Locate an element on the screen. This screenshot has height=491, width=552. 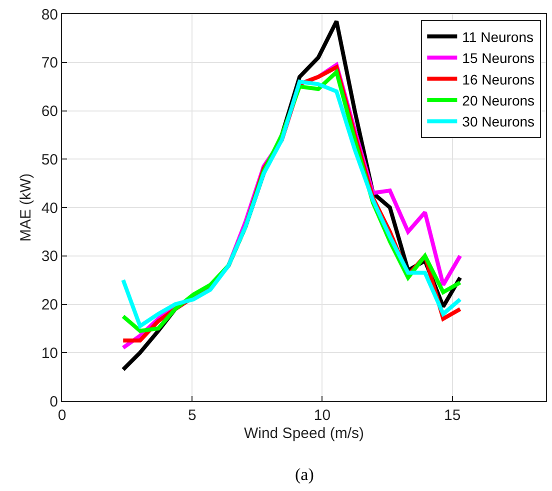
legend-label: 16 Neurons is located at coordinates (498, 79).